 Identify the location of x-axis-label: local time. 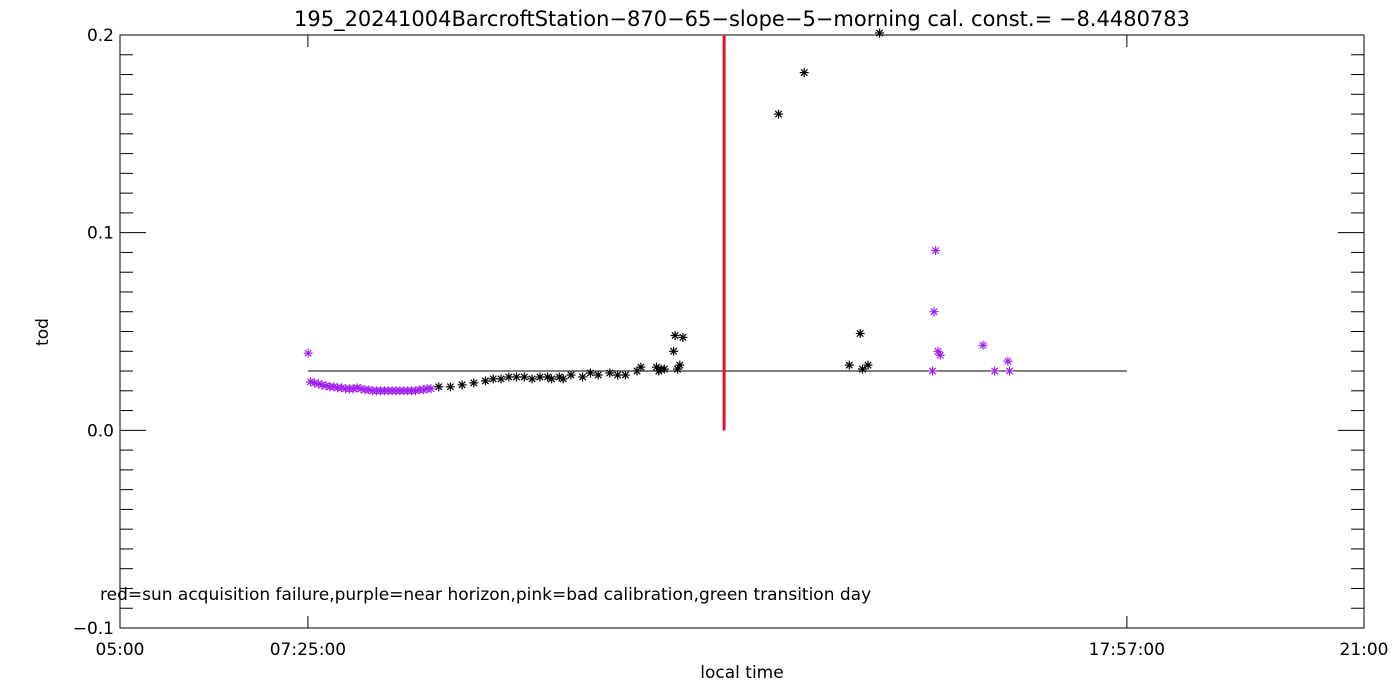
(741, 673).